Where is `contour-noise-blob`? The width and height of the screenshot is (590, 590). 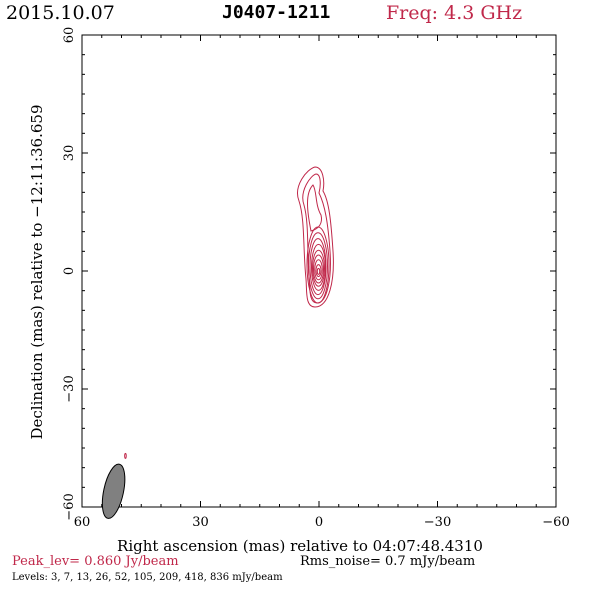
contour-noise-blob is located at coordinates (125, 455).